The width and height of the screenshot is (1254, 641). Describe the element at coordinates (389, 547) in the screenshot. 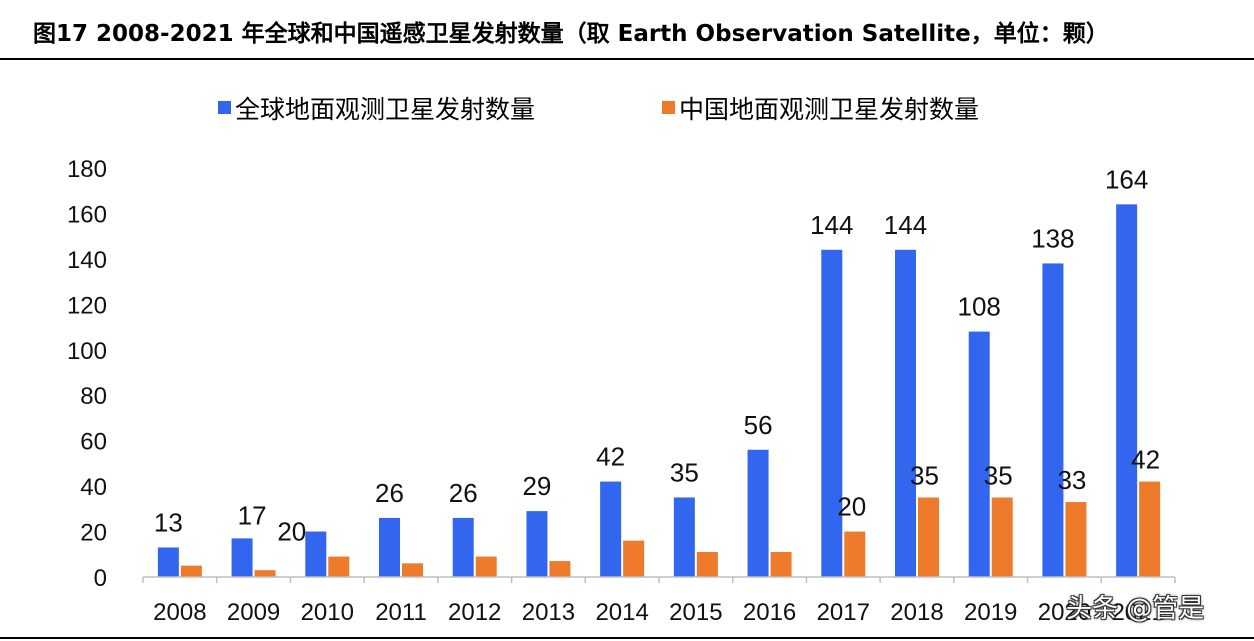

I see `global-bar-2011` at that location.